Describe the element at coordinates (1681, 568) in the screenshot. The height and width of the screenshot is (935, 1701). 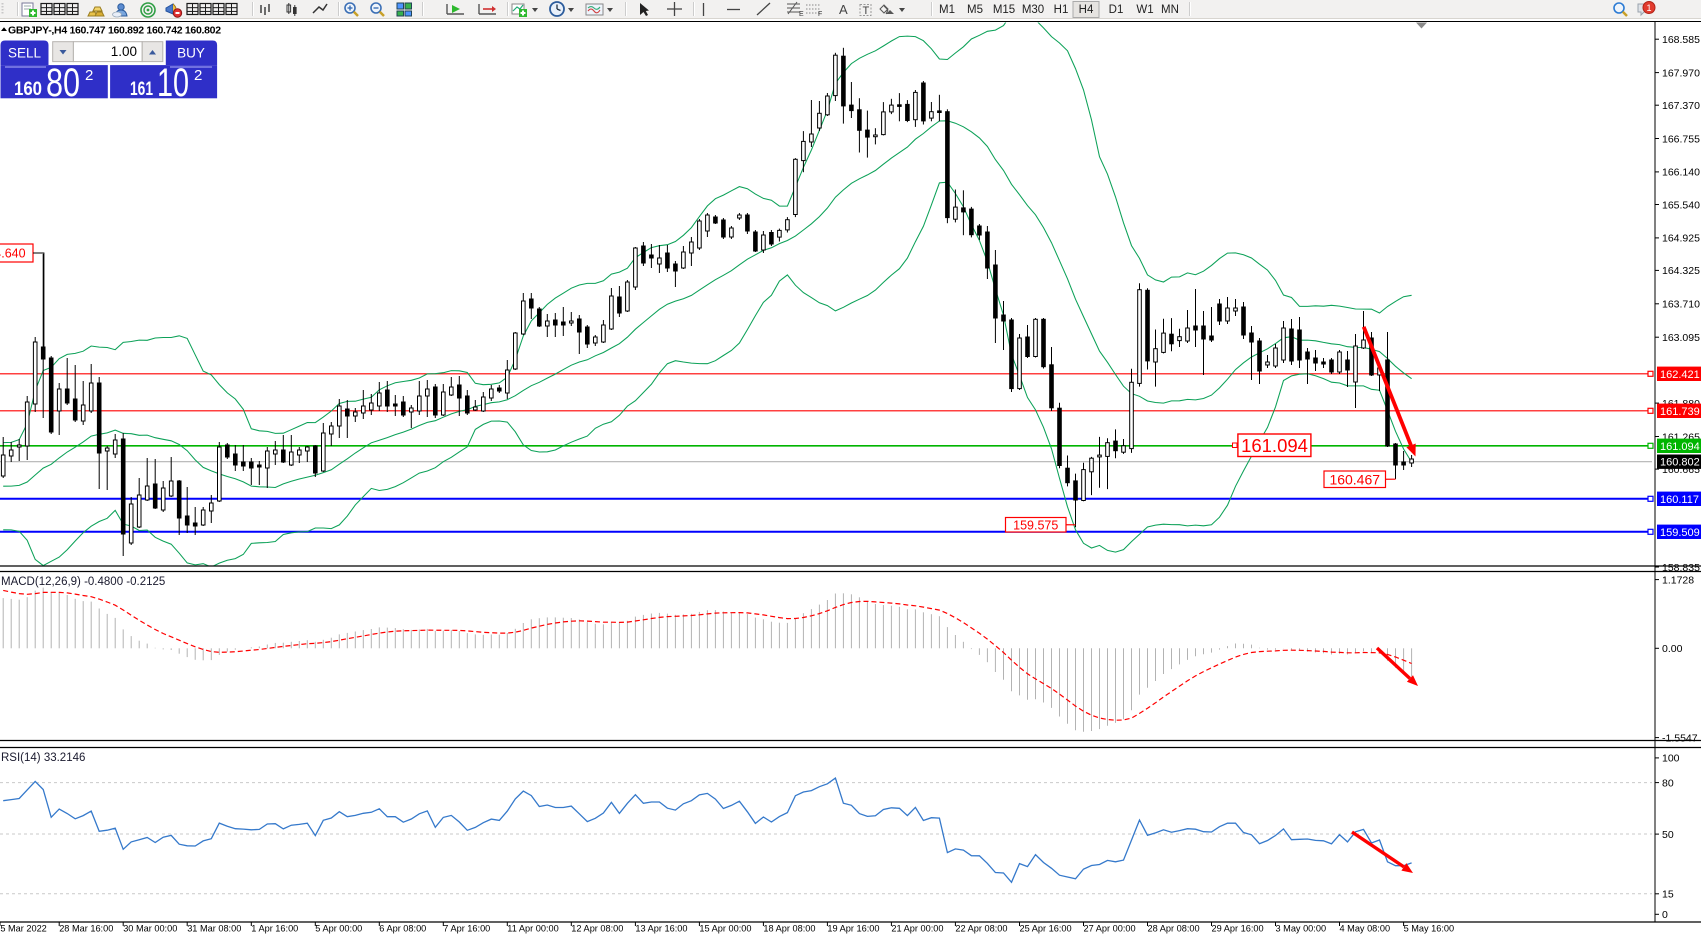
I see `svg-text: 158.835` at that location.